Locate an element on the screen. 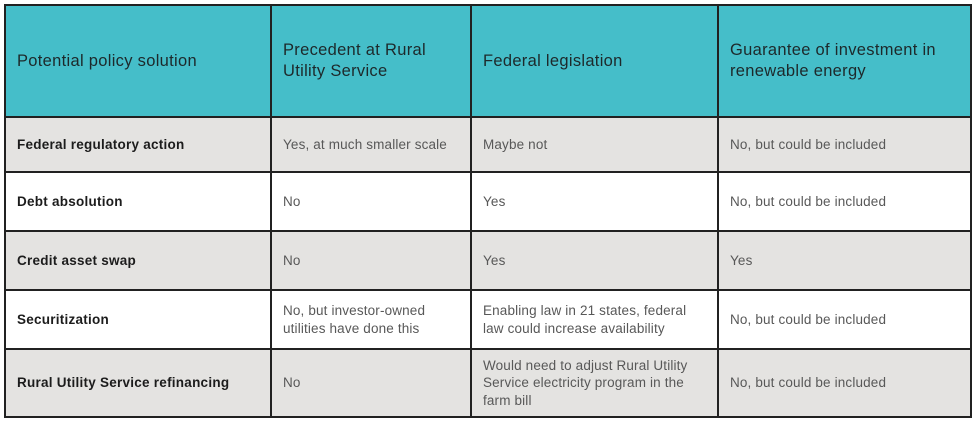 The width and height of the screenshot is (974, 423). body-cell: Yes, at much smaller scale is located at coordinates (371, 144).